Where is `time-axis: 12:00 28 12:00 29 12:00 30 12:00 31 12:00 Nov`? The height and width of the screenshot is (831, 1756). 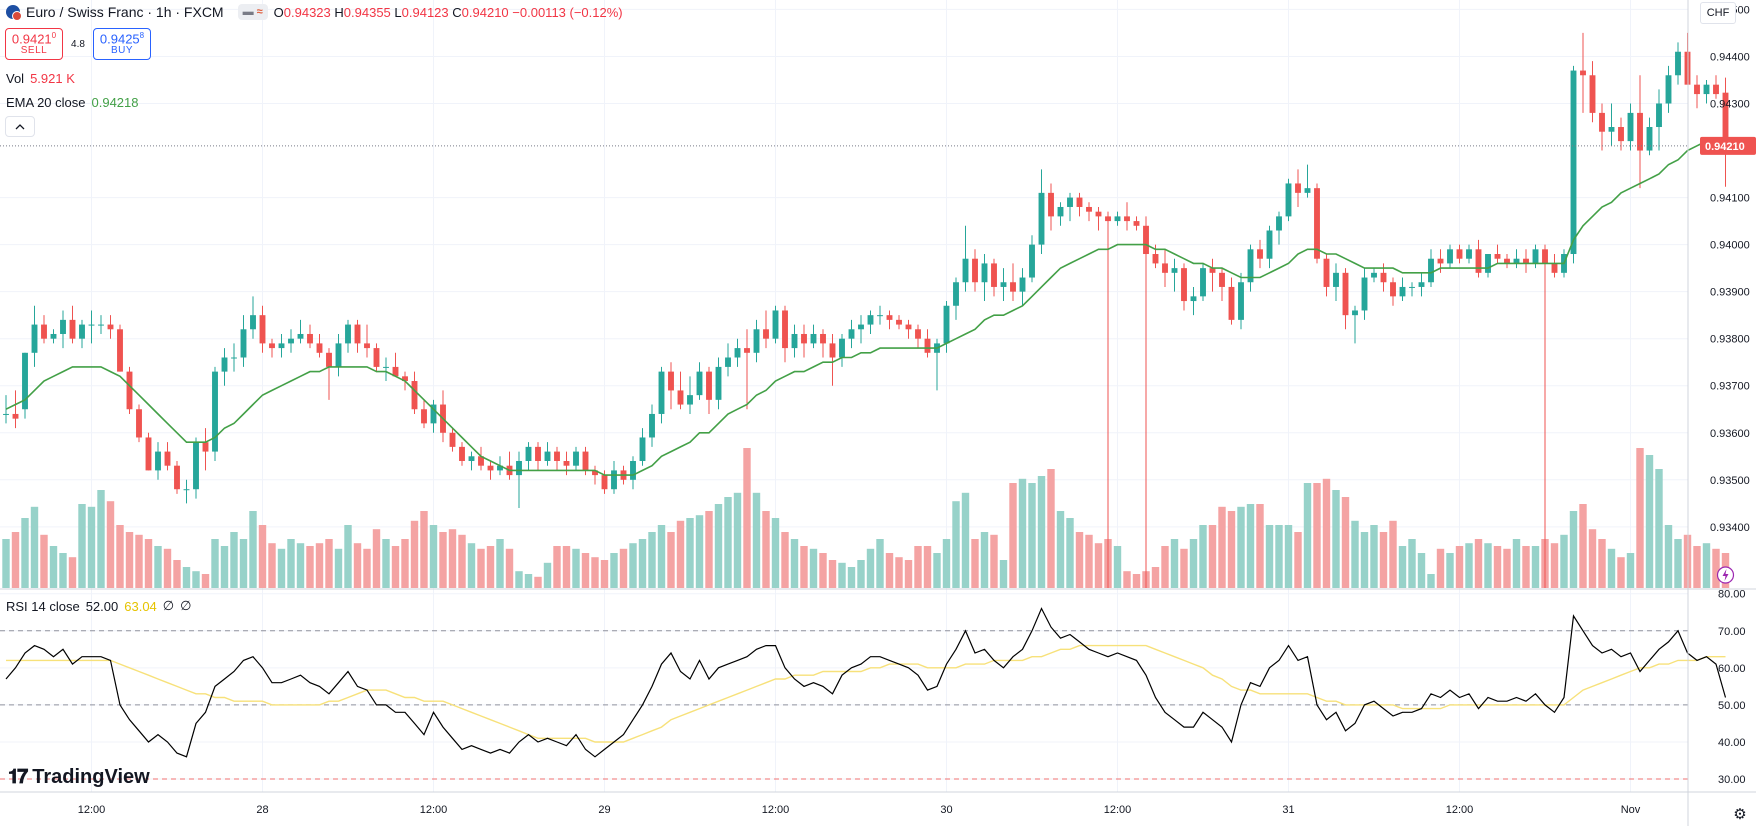
time-axis: 12:00 28 12:00 29 12:00 30 12:00 31 12:00 Nov is located at coordinates (859, 810).